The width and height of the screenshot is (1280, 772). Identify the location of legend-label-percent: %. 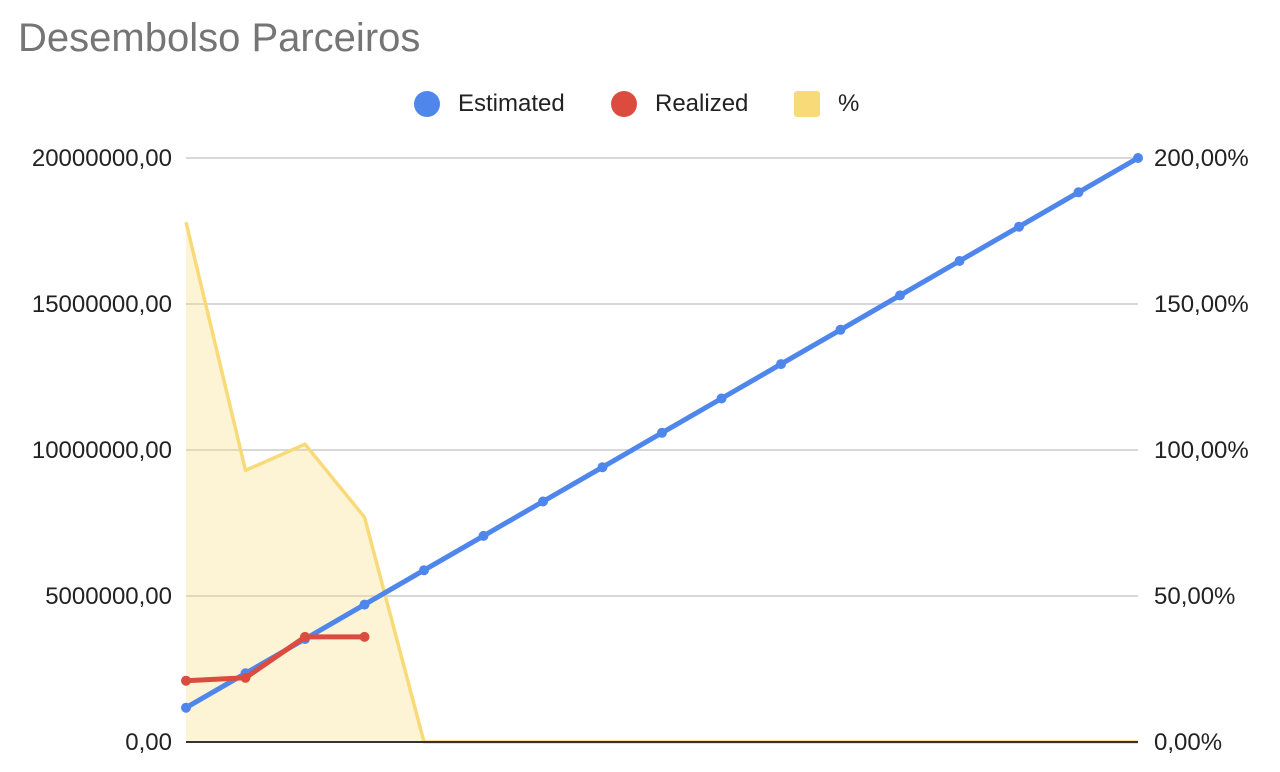
(849, 103).